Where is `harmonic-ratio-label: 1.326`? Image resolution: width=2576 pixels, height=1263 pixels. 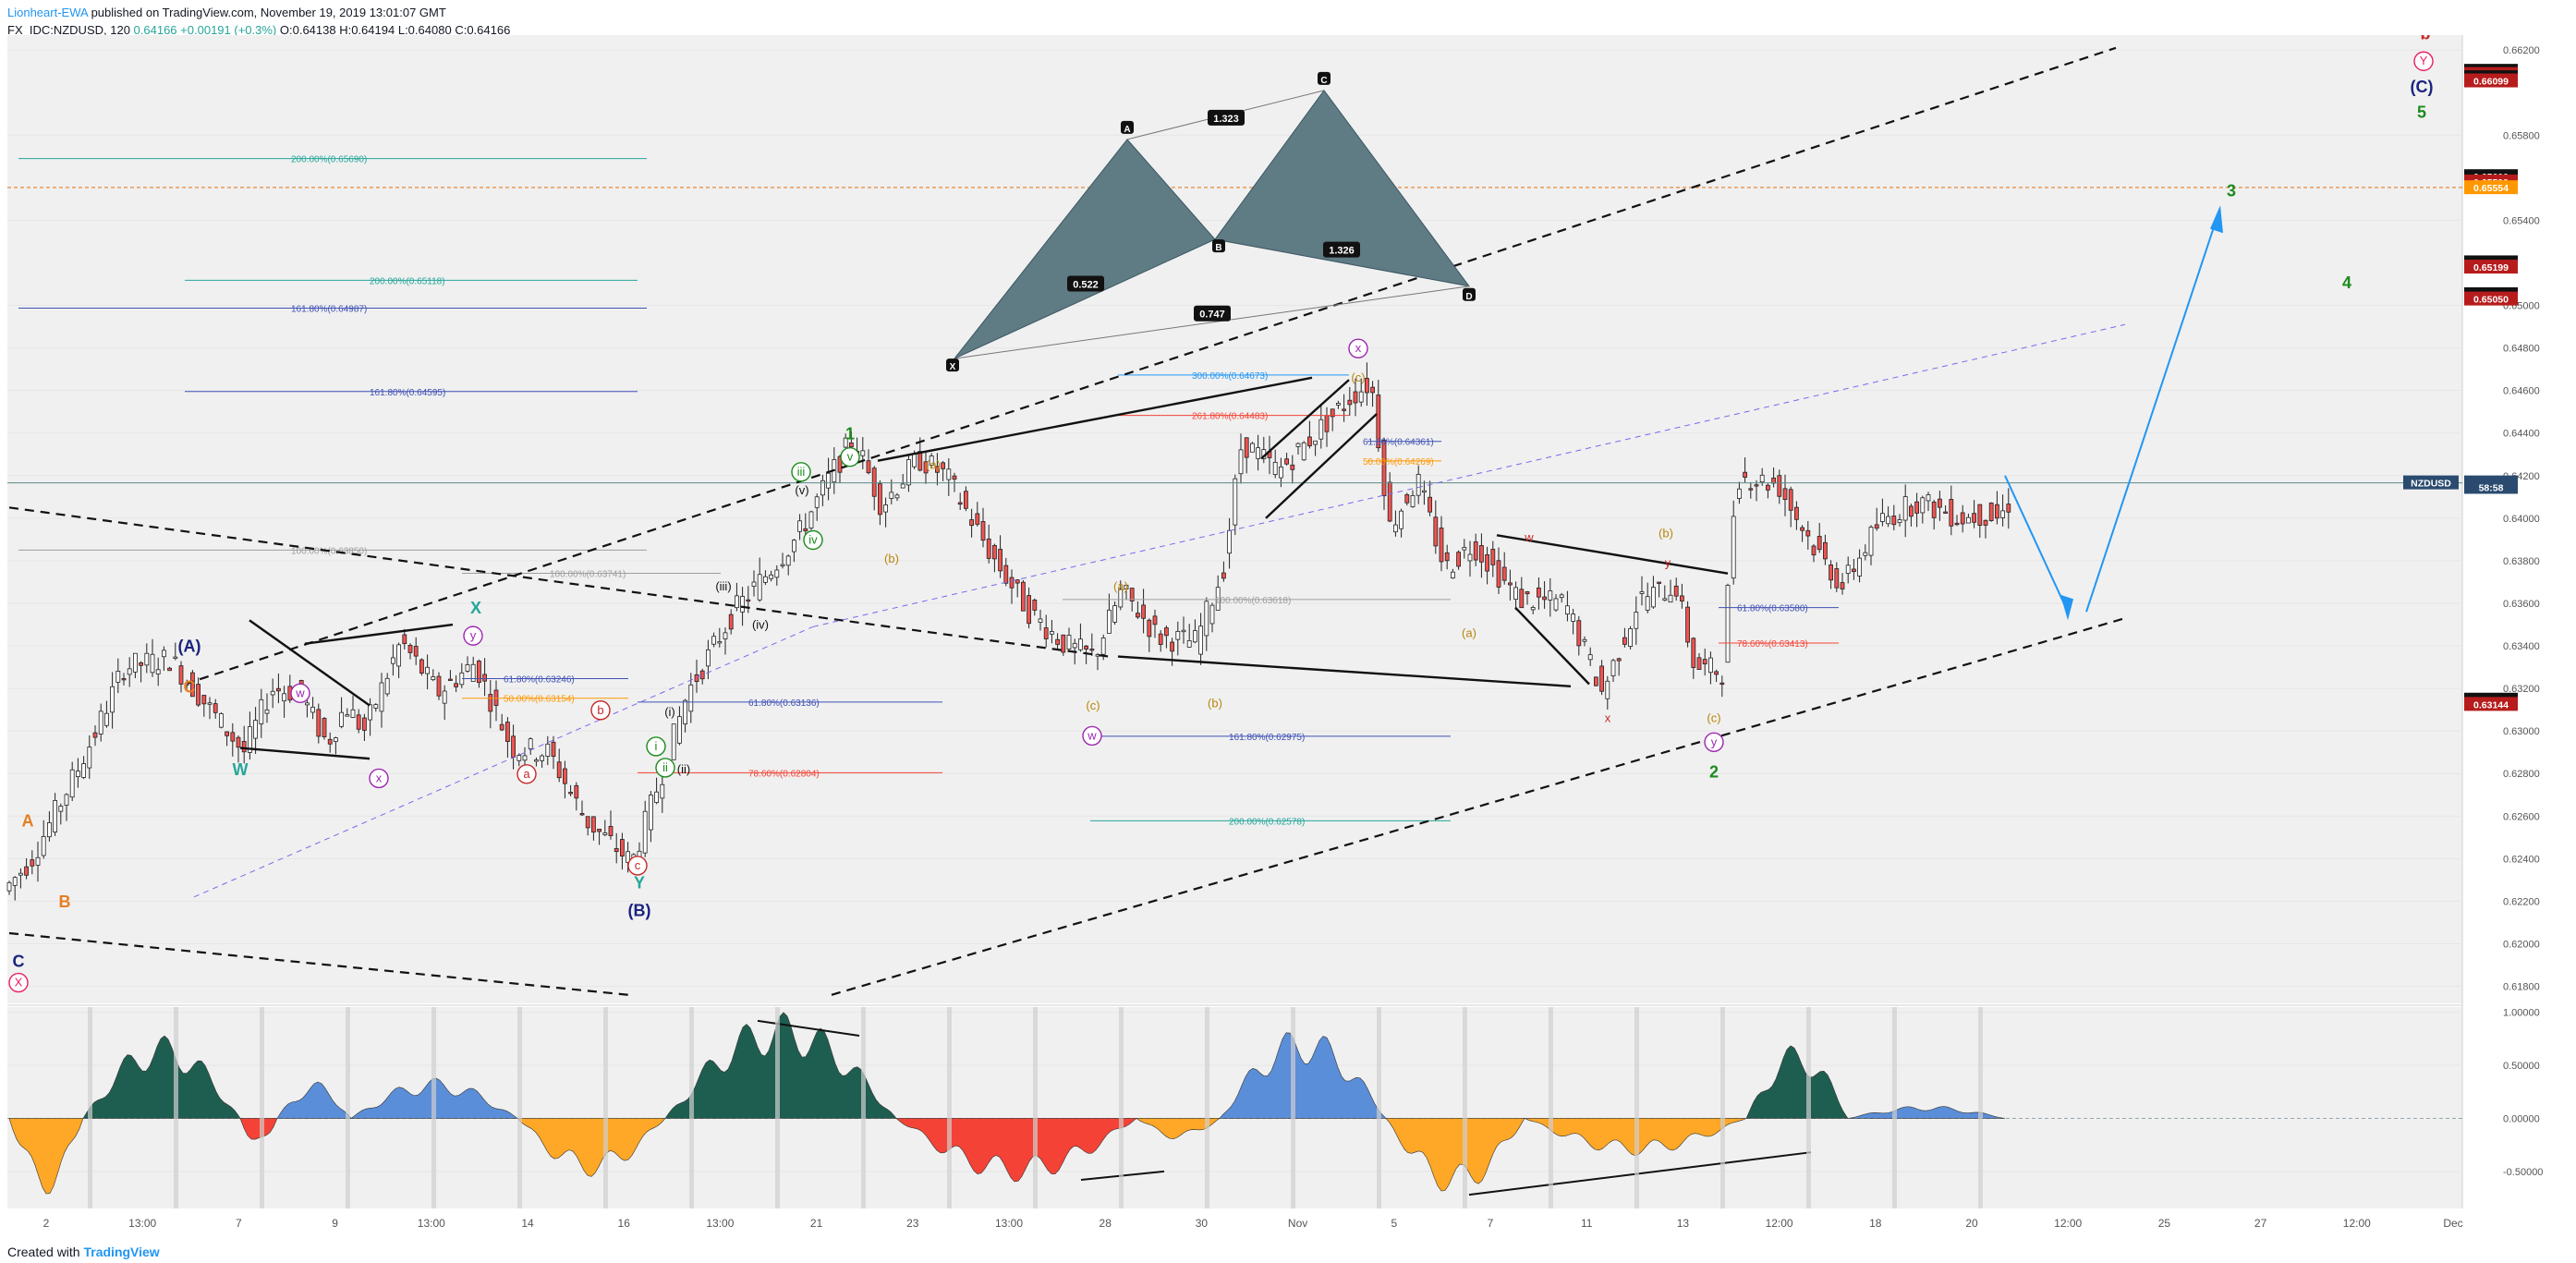
harmonic-ratio-label: 1.326 is located at coordinates (1342, 251).